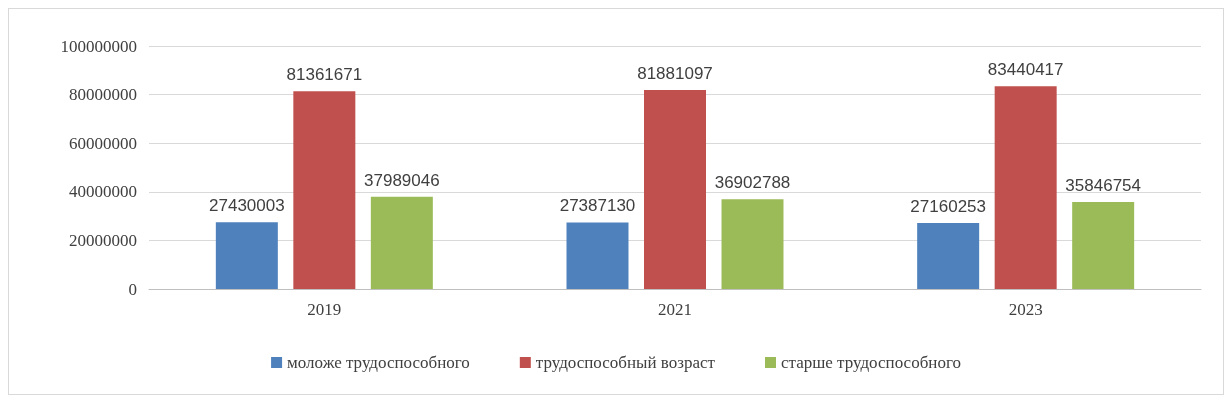  What do you see at coordinates (103, 95) in the screenshot?
I see `y-tick-label: 80000000` at bounding box center [103, 95].